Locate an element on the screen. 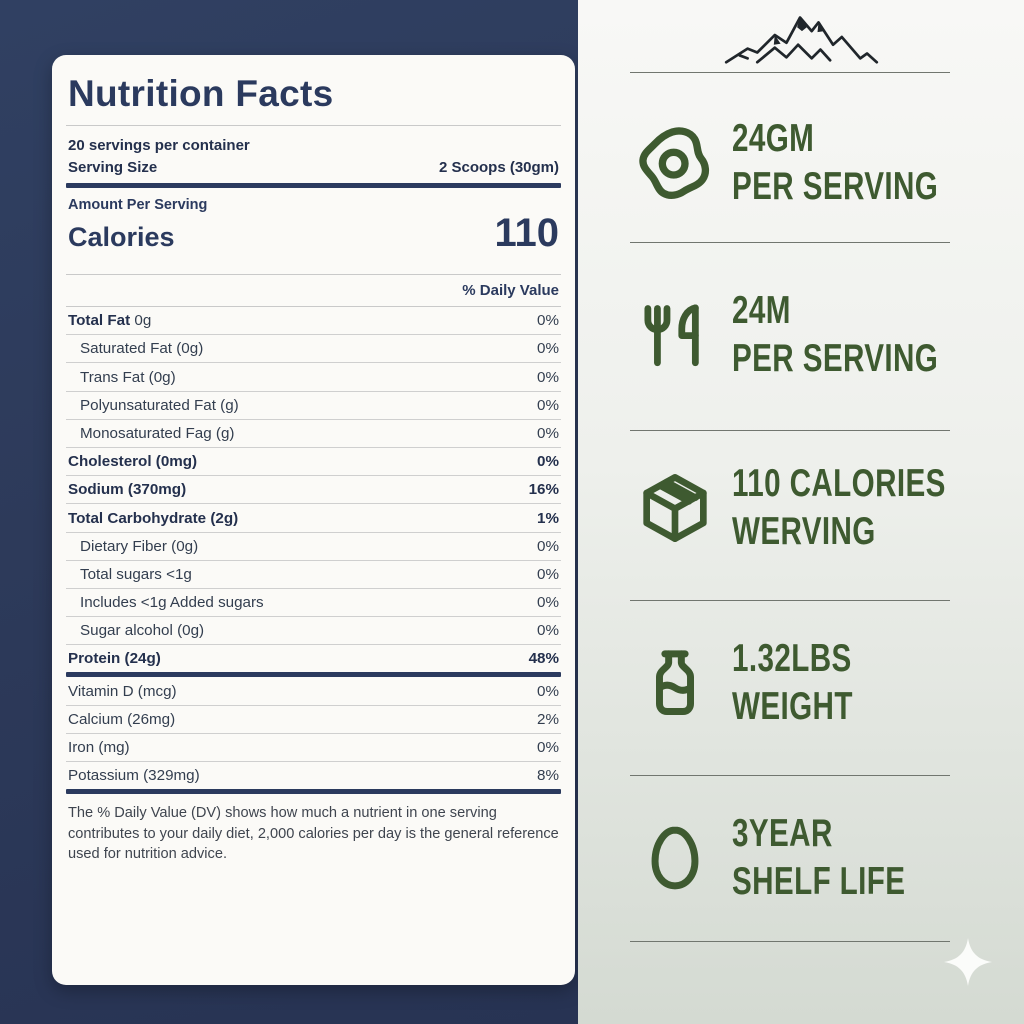 This screenshot has width=1024, height=1024. vitamin-name: Iron (mg) is located at coordinates (99, 747).